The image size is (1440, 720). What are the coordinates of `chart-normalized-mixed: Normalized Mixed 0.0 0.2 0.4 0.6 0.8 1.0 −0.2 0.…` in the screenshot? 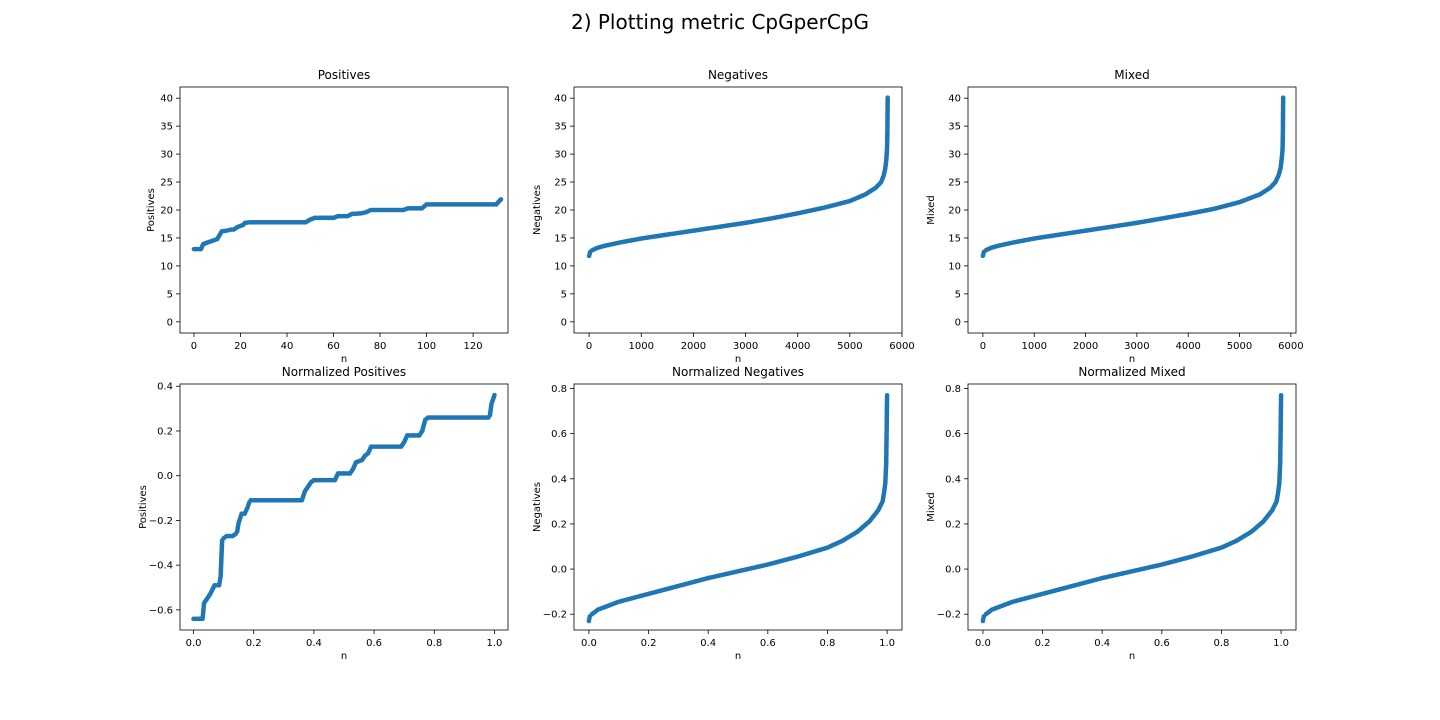 It's located at (1111, 513).